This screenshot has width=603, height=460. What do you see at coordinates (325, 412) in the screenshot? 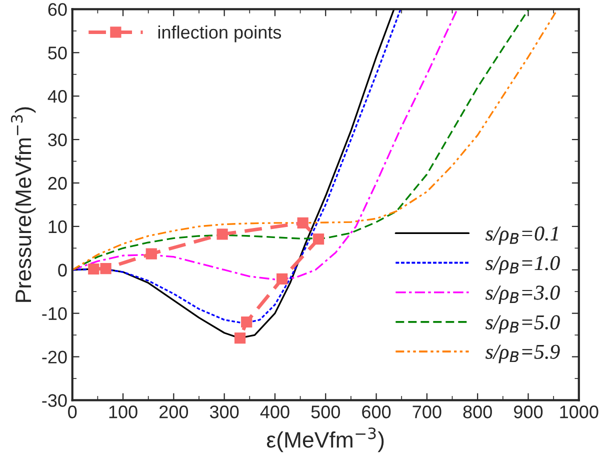
I see `x-tick-label: 500` at bounding box center [325, 412].